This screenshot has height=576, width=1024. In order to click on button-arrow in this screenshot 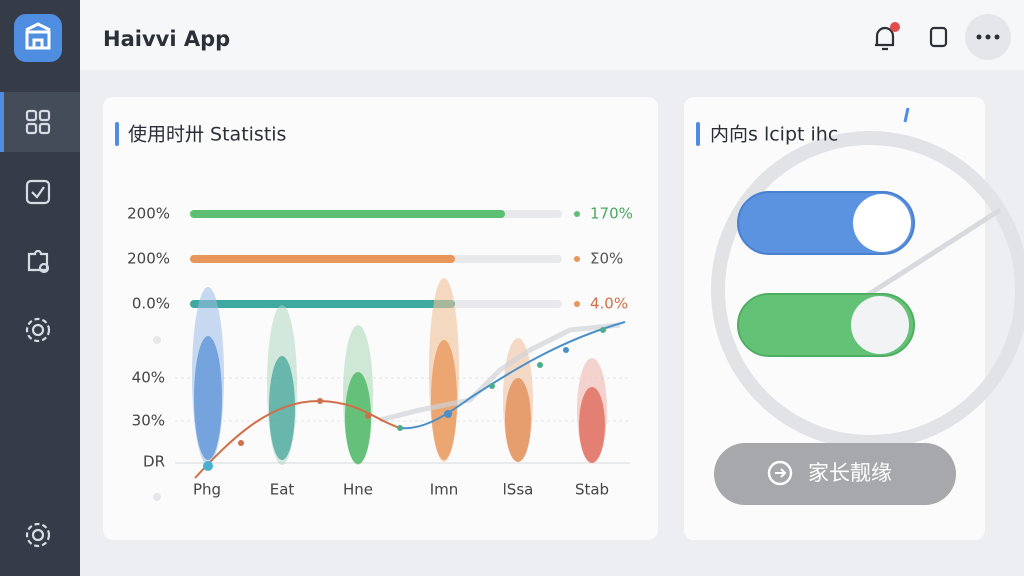, I will do `click(781, 473)`.